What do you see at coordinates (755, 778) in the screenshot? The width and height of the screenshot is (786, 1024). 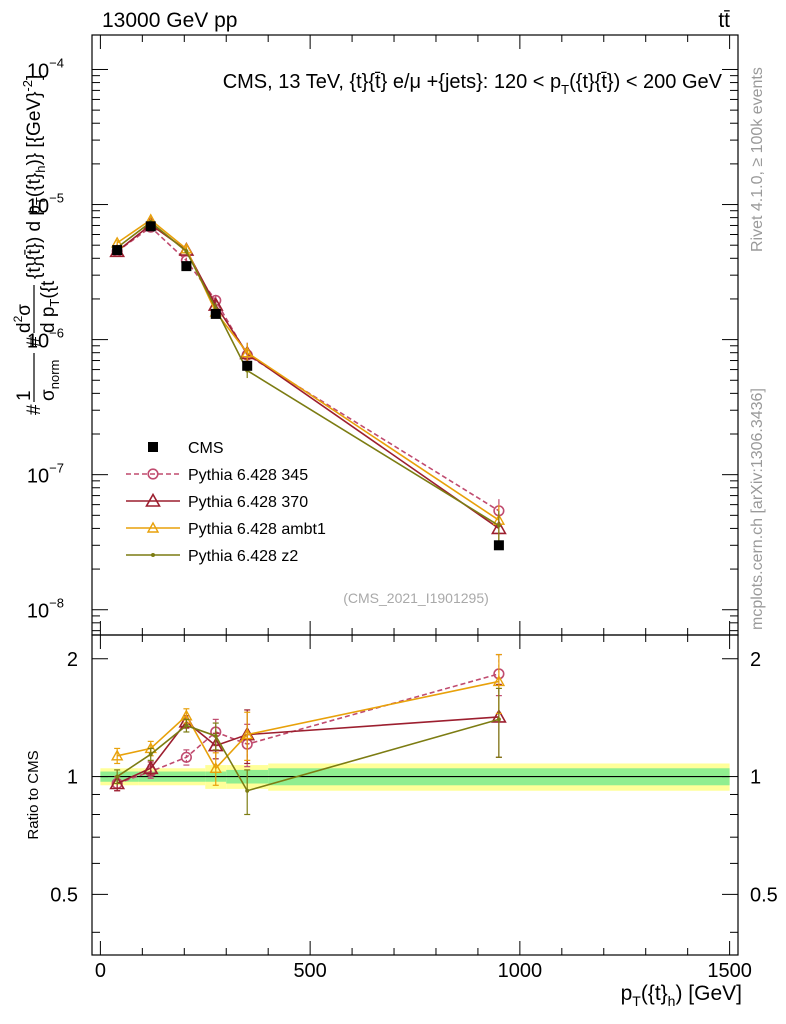 I see `ratio-tick-label-right: 1` at bounding box center [755, 778].